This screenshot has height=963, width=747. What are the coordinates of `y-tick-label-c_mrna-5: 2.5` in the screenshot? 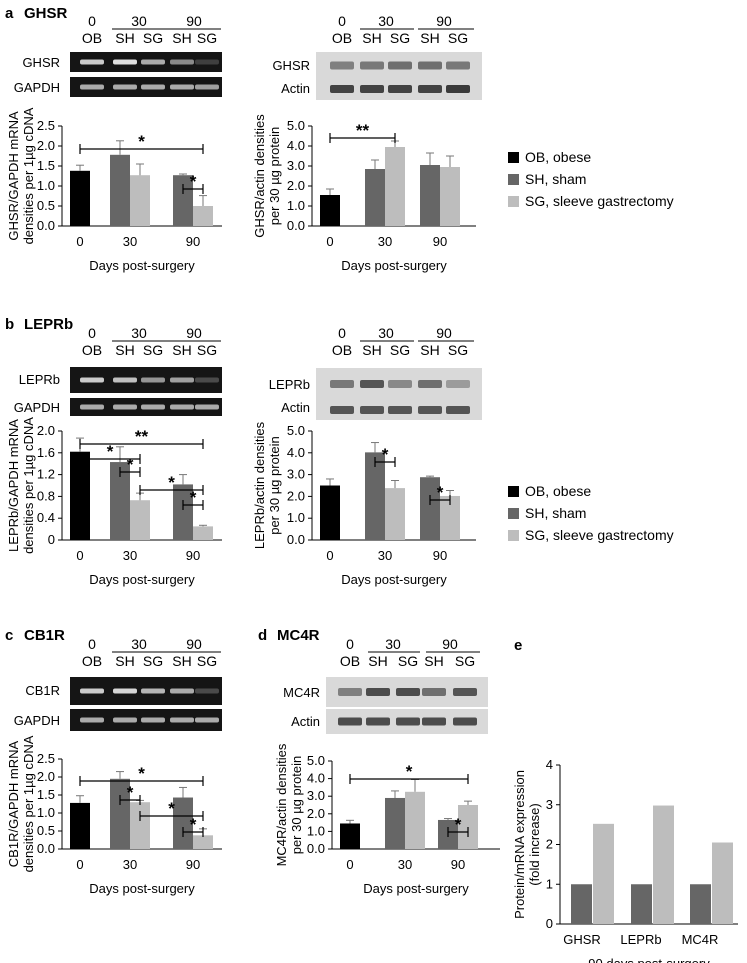 It's located at (46, 758).